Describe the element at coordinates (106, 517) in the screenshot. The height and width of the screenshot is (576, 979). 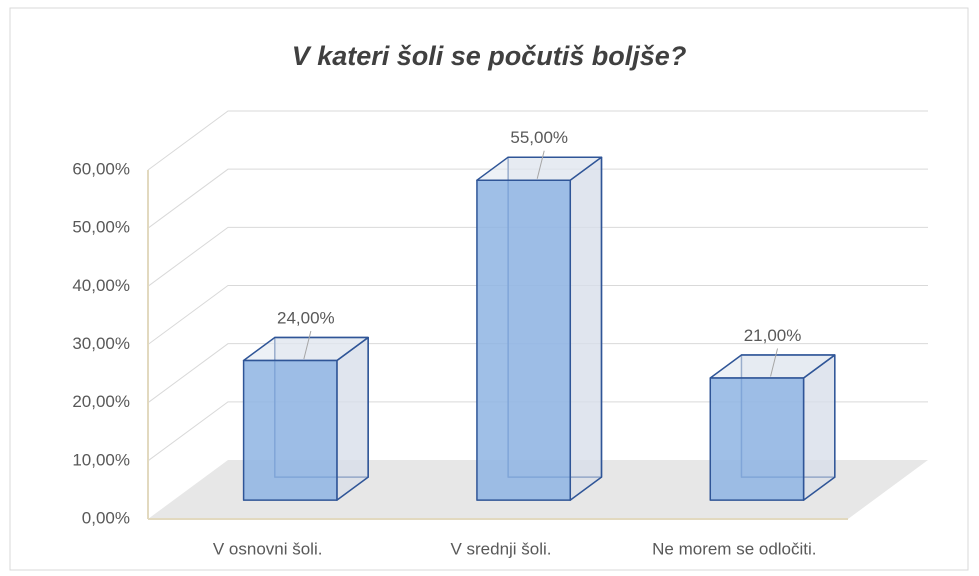
I see `y-tick-label: 0,00%` at that location.